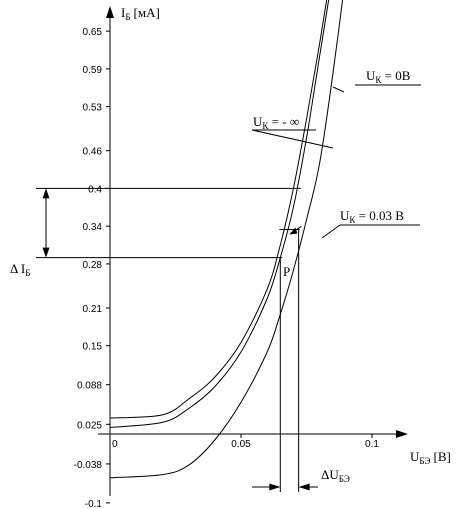  I want to click on x-tick-label-1: 0.05, so click(241, 444).